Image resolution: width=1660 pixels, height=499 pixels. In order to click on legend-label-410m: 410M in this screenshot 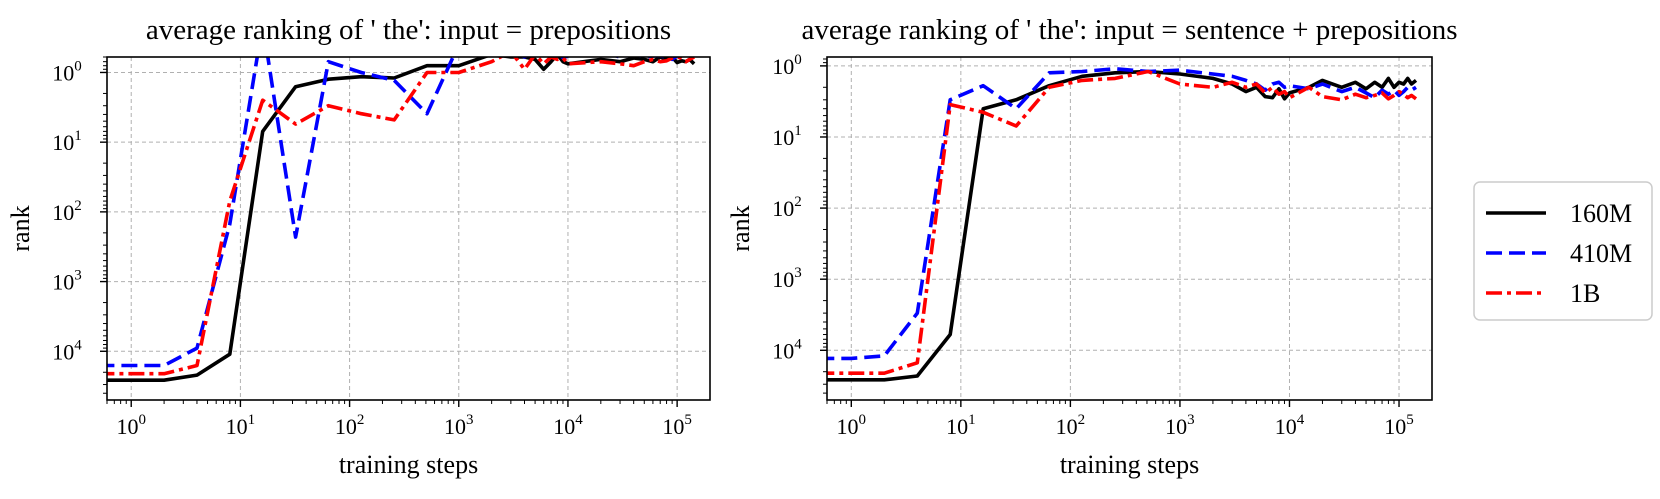, I will do `click(1601, 253)`.